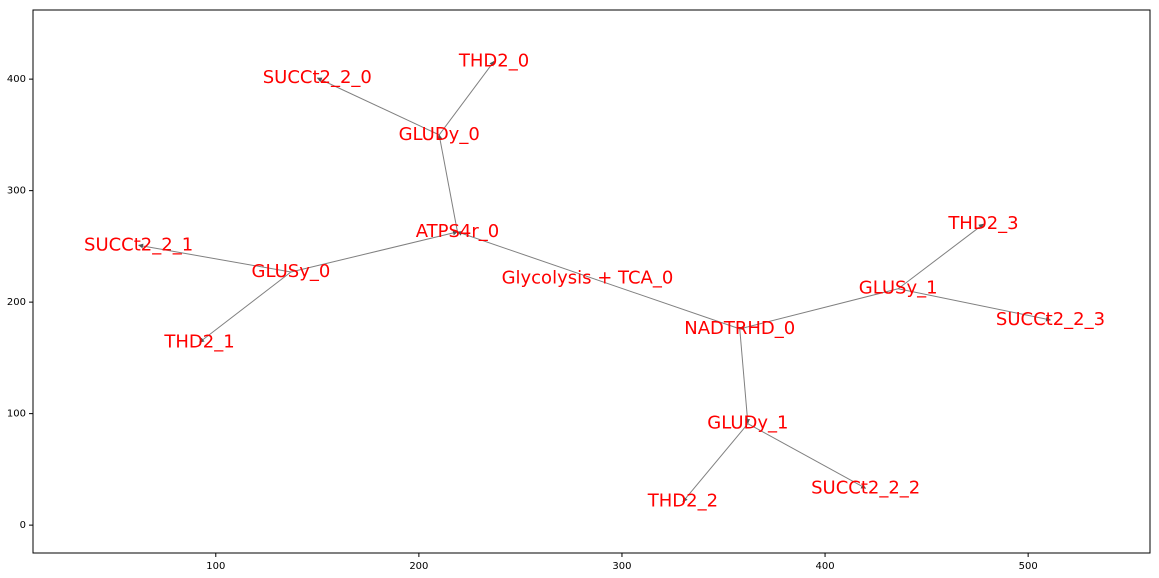 The image size is (1159, 578). What do you see at coordinates (588, 278) in the screenshot?
I see `node-label: Glycolysis + TCA_0` at bounding box center [588, 278].